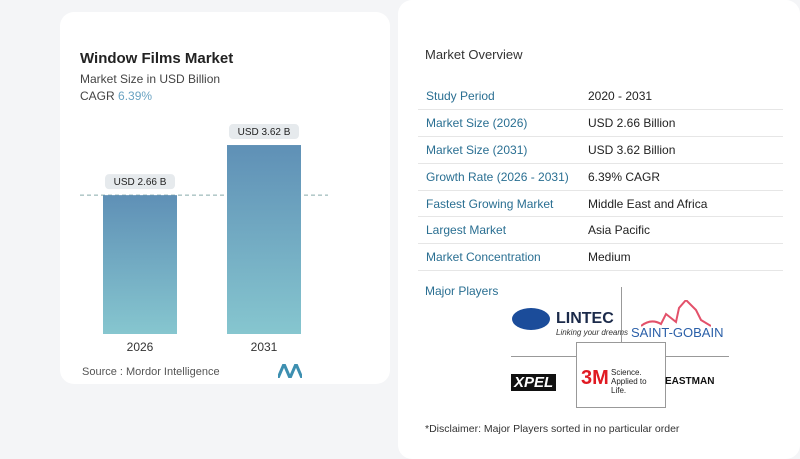 Image resolution: width=800 pixels, height=459 pixels. What do you see at coordinates (503, 97) in the screenshot?
I see `row-label: Study Period` at bounding box center [503, 97].